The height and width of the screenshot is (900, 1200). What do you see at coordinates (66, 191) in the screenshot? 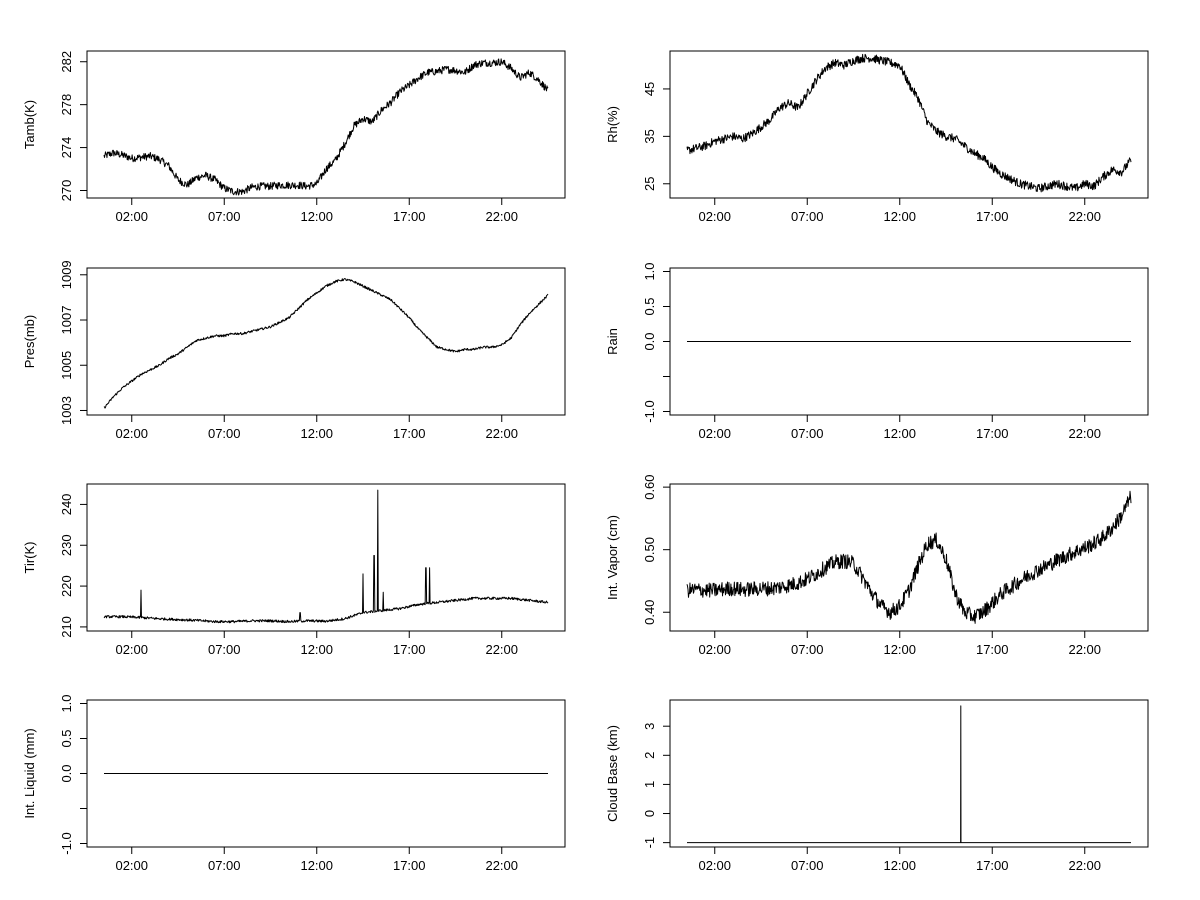
I see `y-tick-label: 270` at bounding box center [66, 191].